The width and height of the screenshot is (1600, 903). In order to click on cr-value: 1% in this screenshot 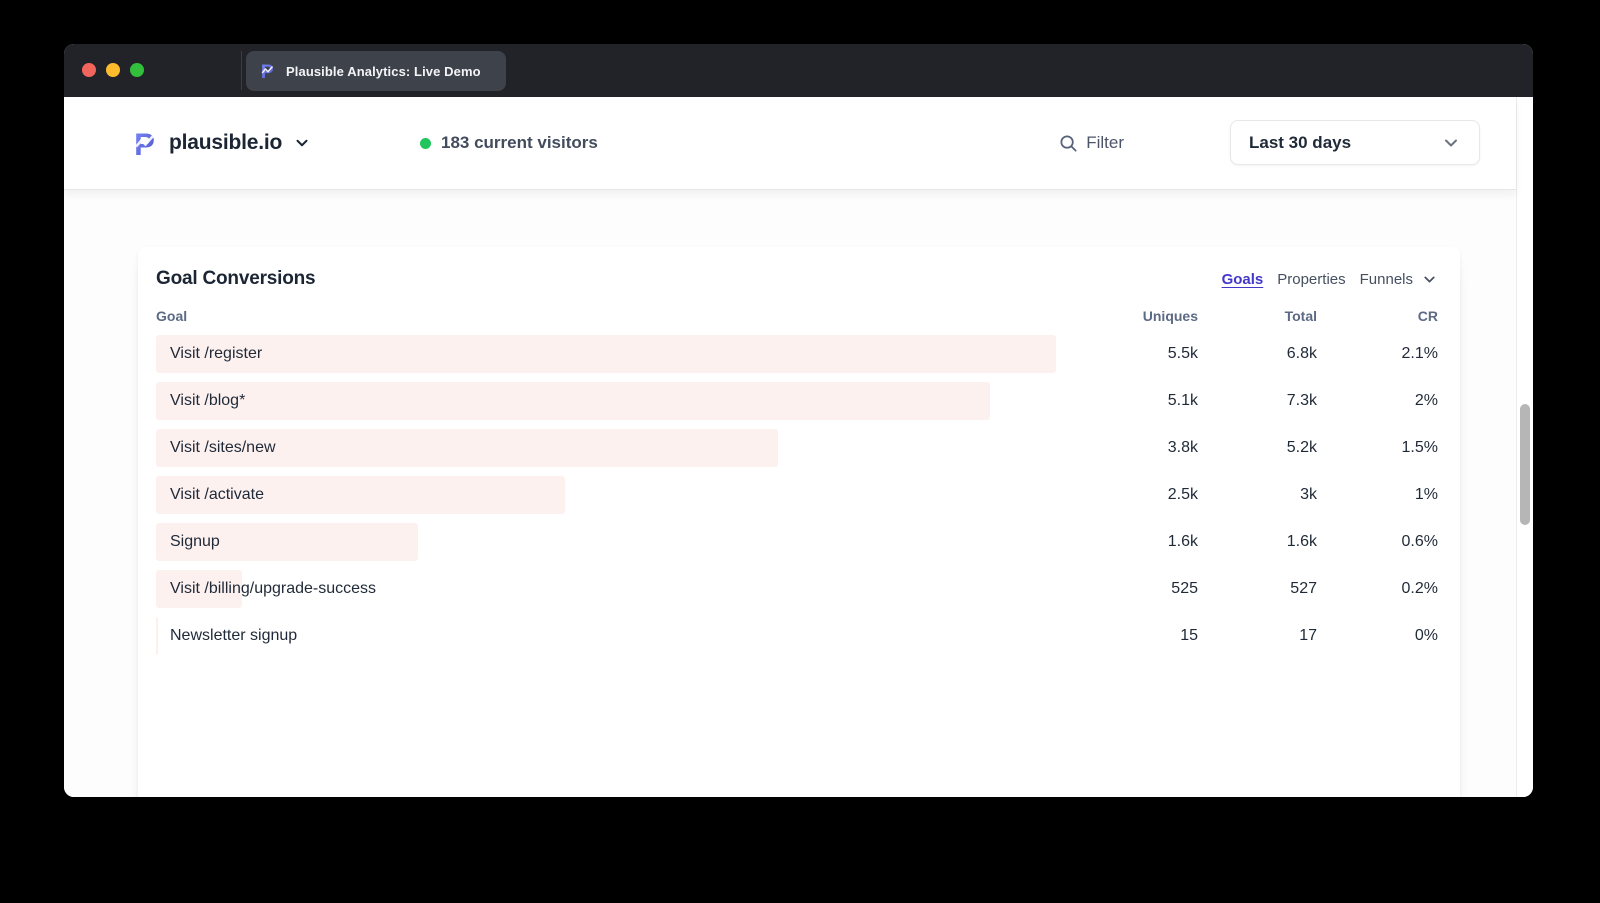, I will do `click(1426, 494)`.